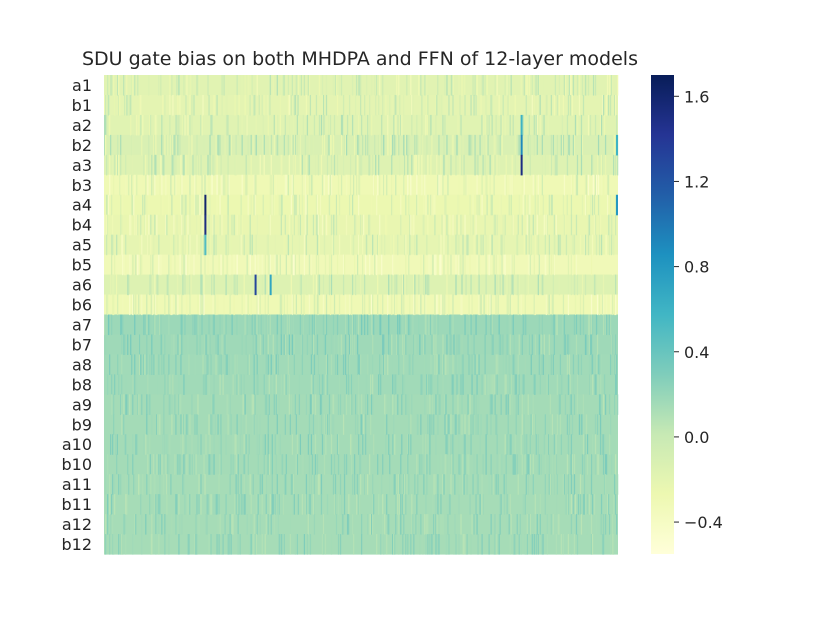 Image resolution: width=830 pixels, height=623 pixels. What do you see at coordinates (205, 245) in the screenshot?
I see `heatmap-cell-notable` at bounding box center [205, 245].